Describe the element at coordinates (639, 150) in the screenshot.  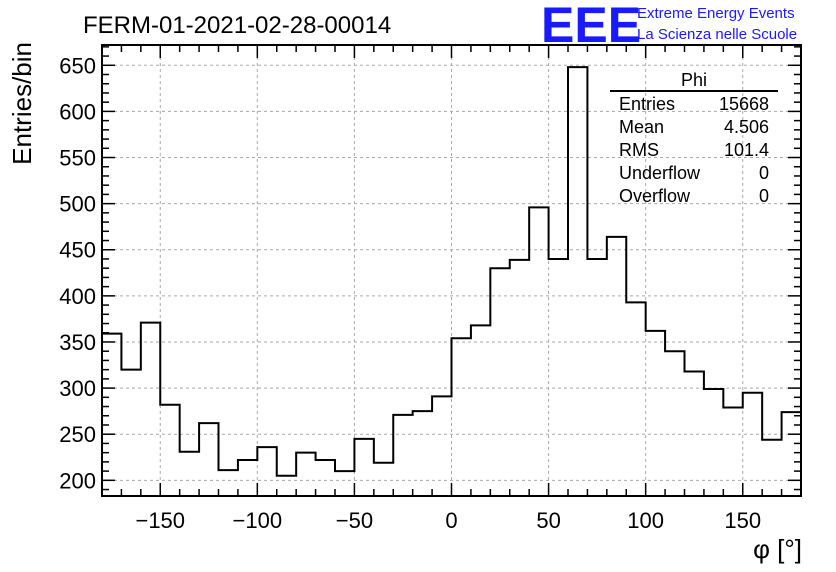
I see `stats-label: RMS` at that location.